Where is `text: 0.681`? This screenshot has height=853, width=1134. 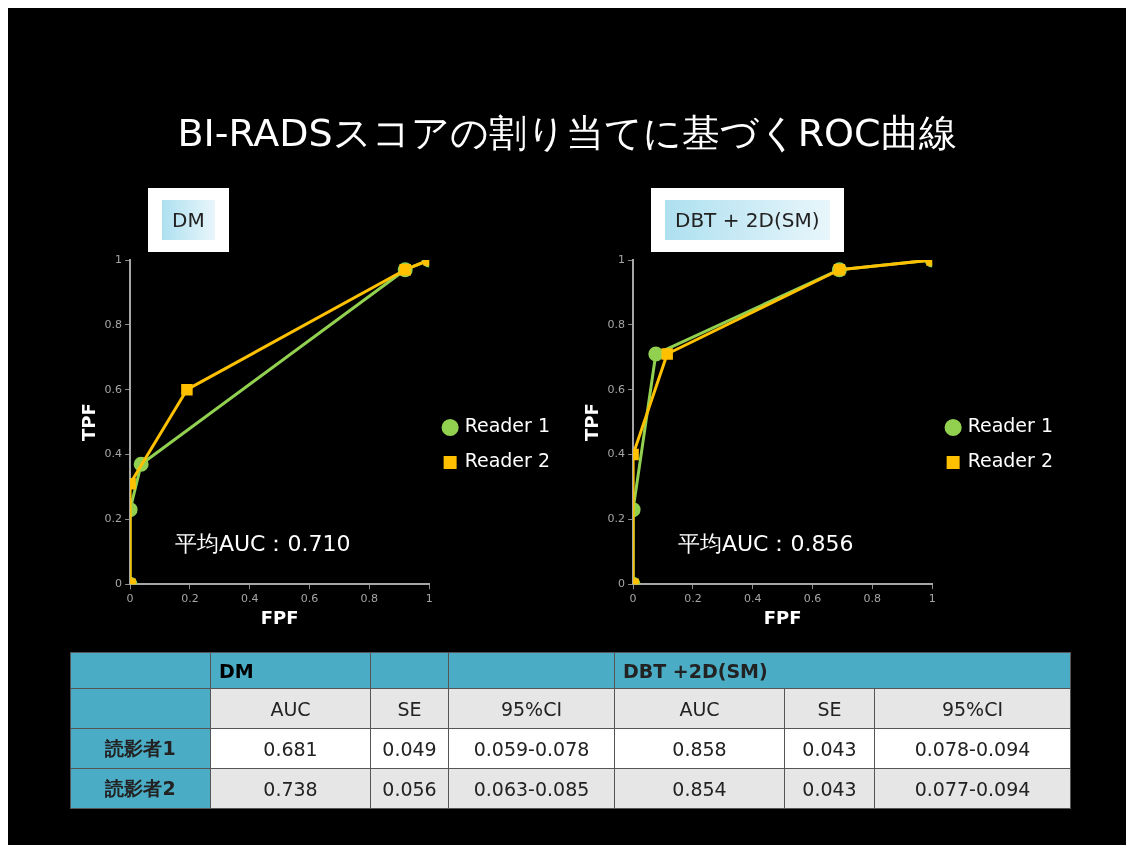 text: 0.681 is located at coordinates (290, 748).